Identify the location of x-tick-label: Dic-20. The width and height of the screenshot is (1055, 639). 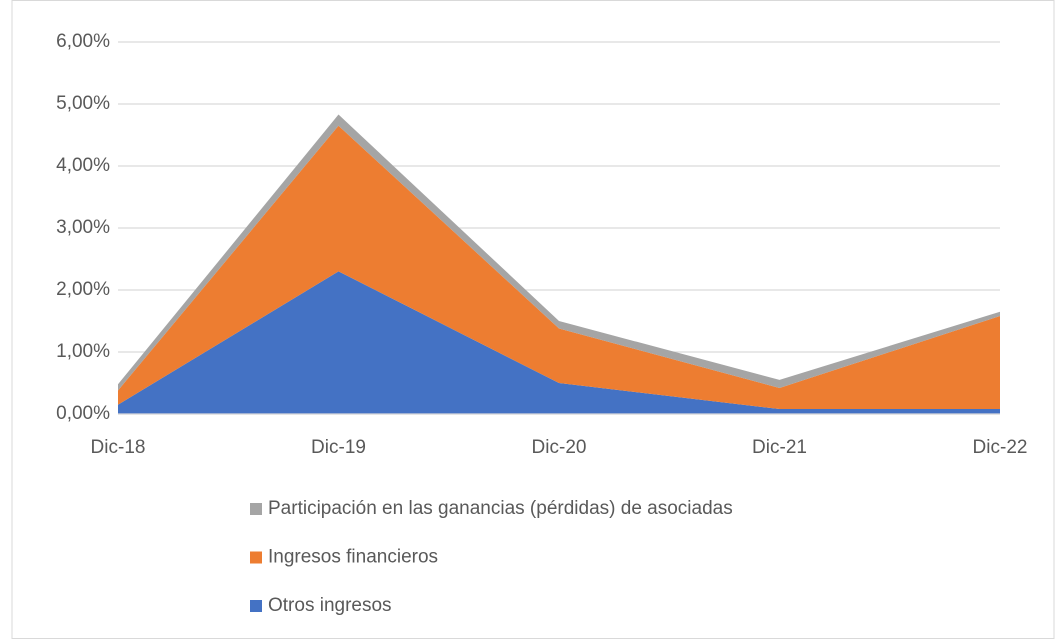
(559, 447).